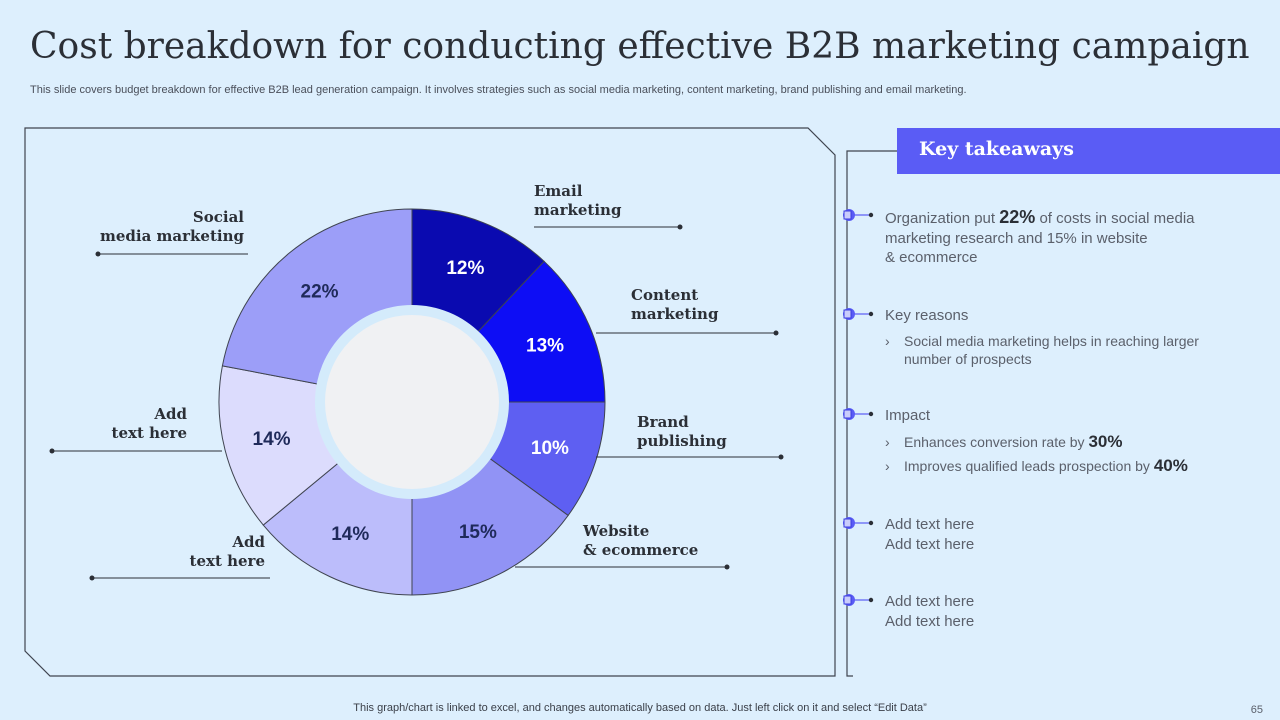  Describe the element at coordinates (682, 441) in the screenshot. I see `slice-category-label: publishing` at that location.